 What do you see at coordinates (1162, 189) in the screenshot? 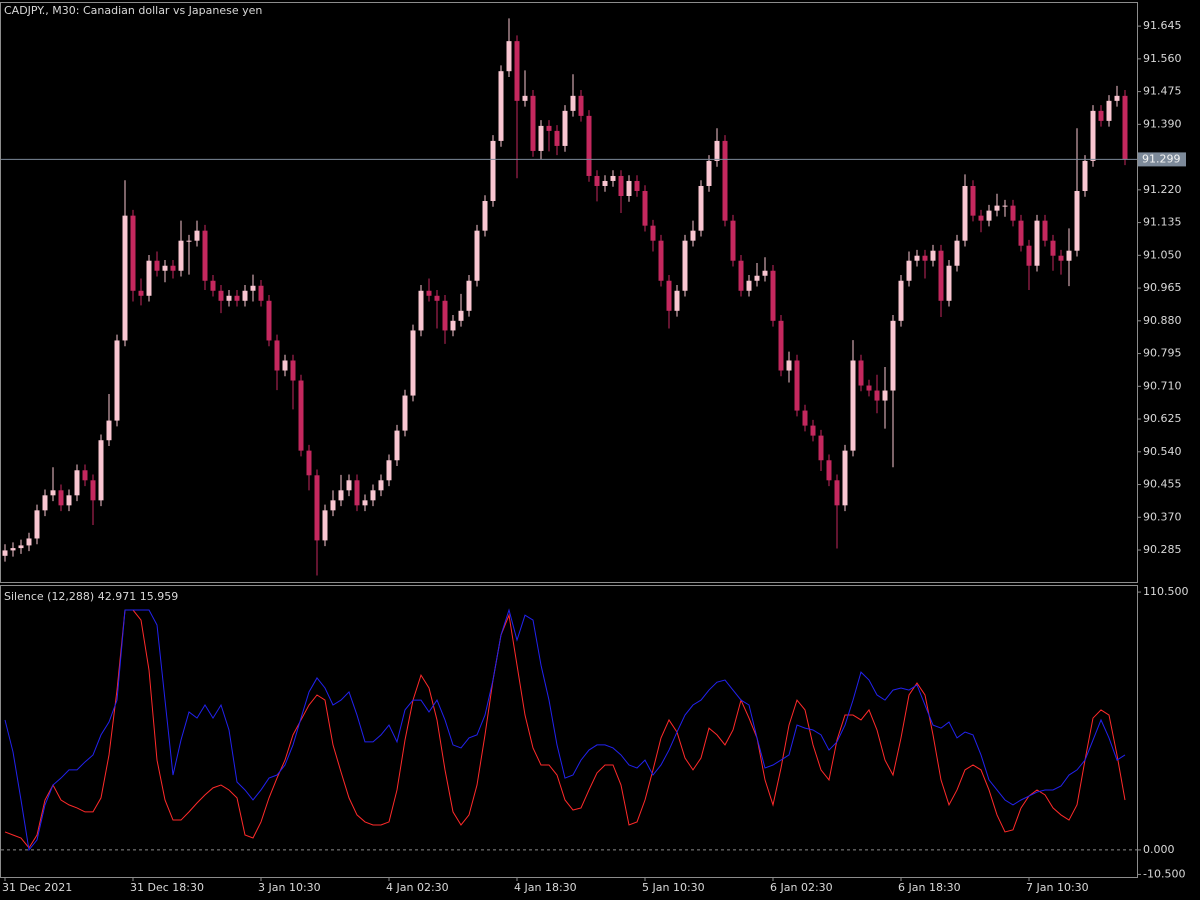
I see `y-tick-label: 91.220` at bounding box center [1162, 189].